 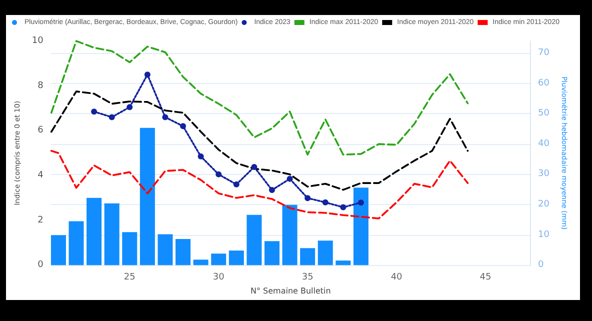 What do you see at coordinates (544, 205) in the screenshot?
I see `y2-tick-label: 20` at bounding box center [544, 205].